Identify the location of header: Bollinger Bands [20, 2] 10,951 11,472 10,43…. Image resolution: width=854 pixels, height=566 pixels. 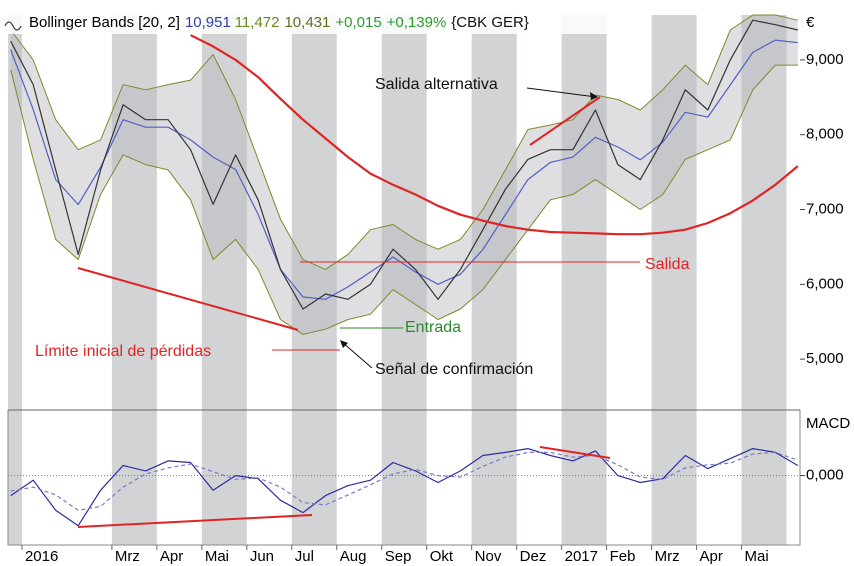
(279, 22).